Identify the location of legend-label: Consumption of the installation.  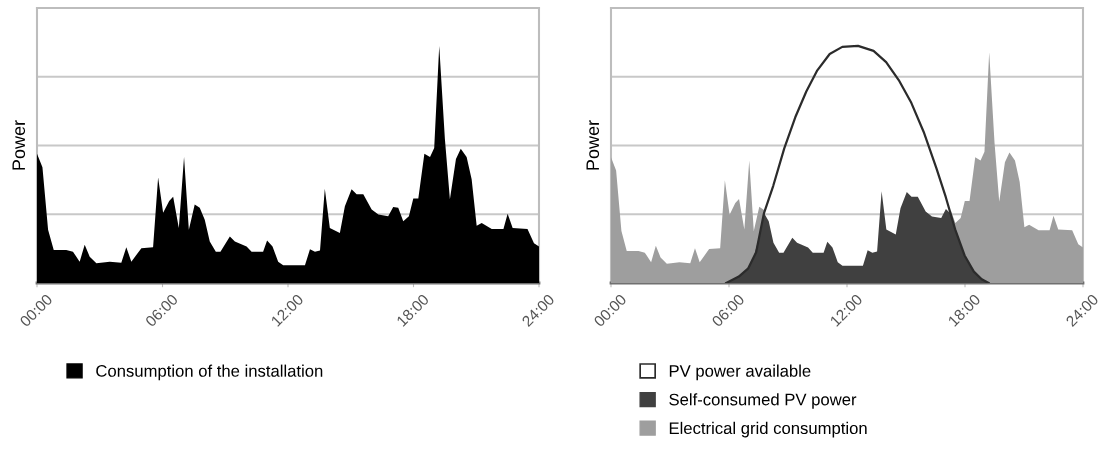
(209, 372).